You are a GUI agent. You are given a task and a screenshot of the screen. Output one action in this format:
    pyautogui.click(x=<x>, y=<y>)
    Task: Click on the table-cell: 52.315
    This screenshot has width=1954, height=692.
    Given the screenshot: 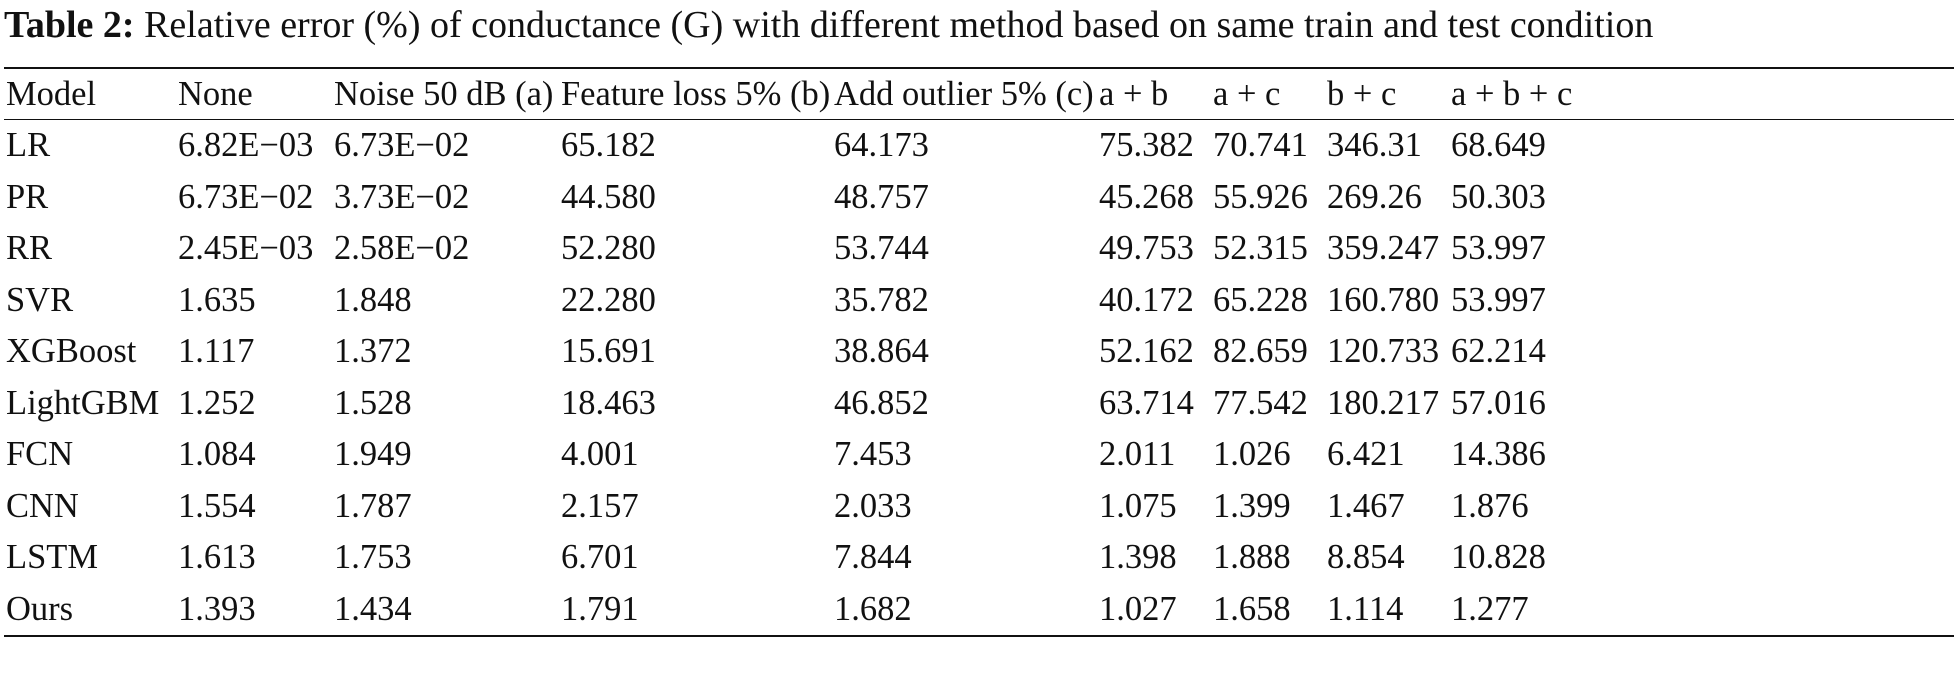 What is the action you would take?
    pyautogui.click(x=1260, y=248)
    